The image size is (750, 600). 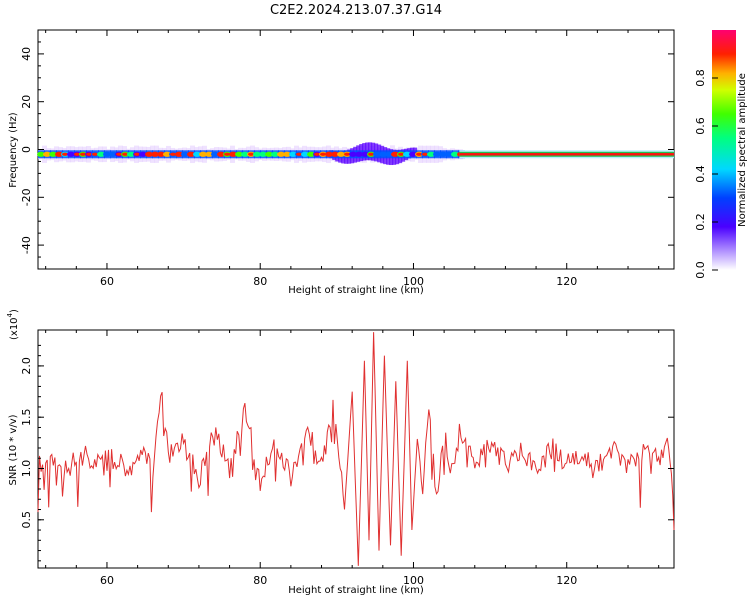 What do you see at coordinates (700, 174) in the screenshot?
I see `colorbar-tick-label: 0.4` at bounding box center [700, 174].